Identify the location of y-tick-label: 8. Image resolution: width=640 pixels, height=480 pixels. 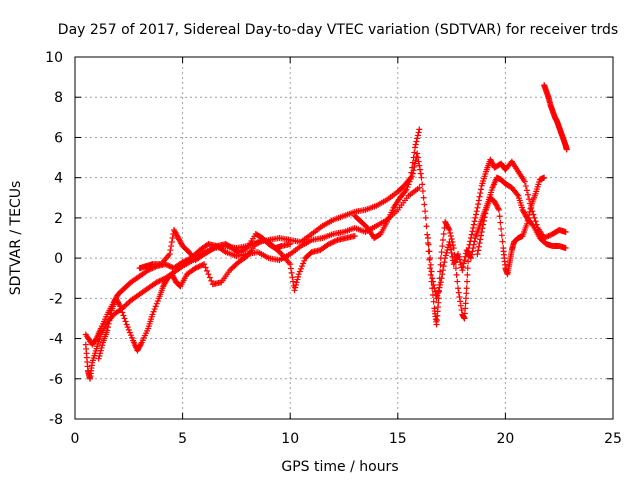
(58, 98).